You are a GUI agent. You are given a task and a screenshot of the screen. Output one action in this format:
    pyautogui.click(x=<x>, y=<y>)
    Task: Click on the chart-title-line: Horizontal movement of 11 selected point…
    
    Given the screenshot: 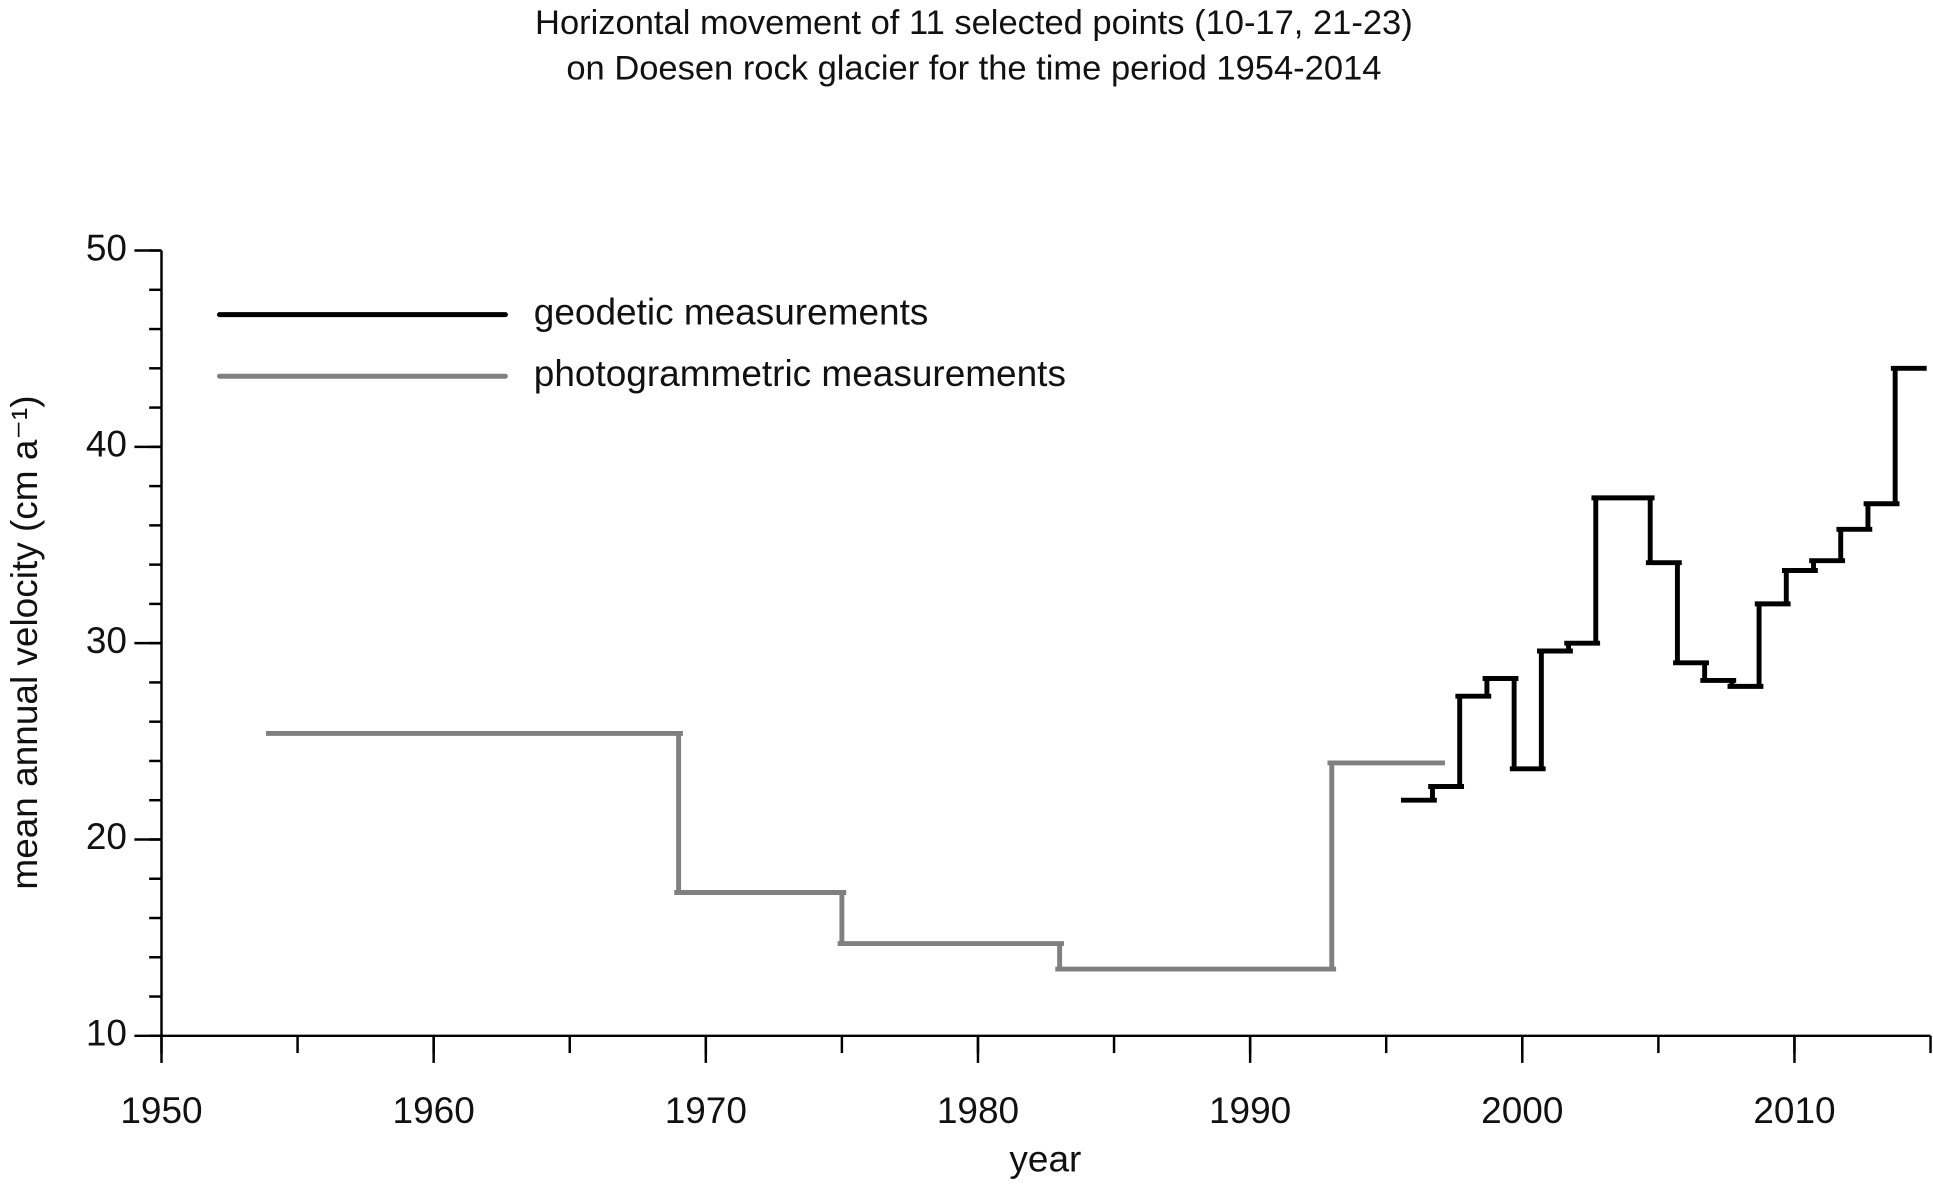 What is the action you would take?
    pyautogui.click(x=974, y=23)
    